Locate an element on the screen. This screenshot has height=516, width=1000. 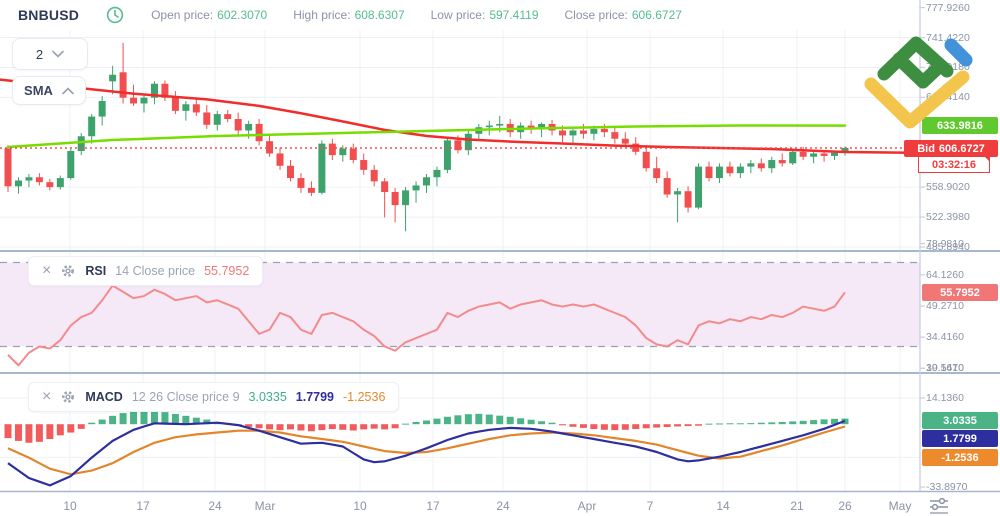
bid-price-badge: Bid 606.6727 is located at coordinates (951, 148).